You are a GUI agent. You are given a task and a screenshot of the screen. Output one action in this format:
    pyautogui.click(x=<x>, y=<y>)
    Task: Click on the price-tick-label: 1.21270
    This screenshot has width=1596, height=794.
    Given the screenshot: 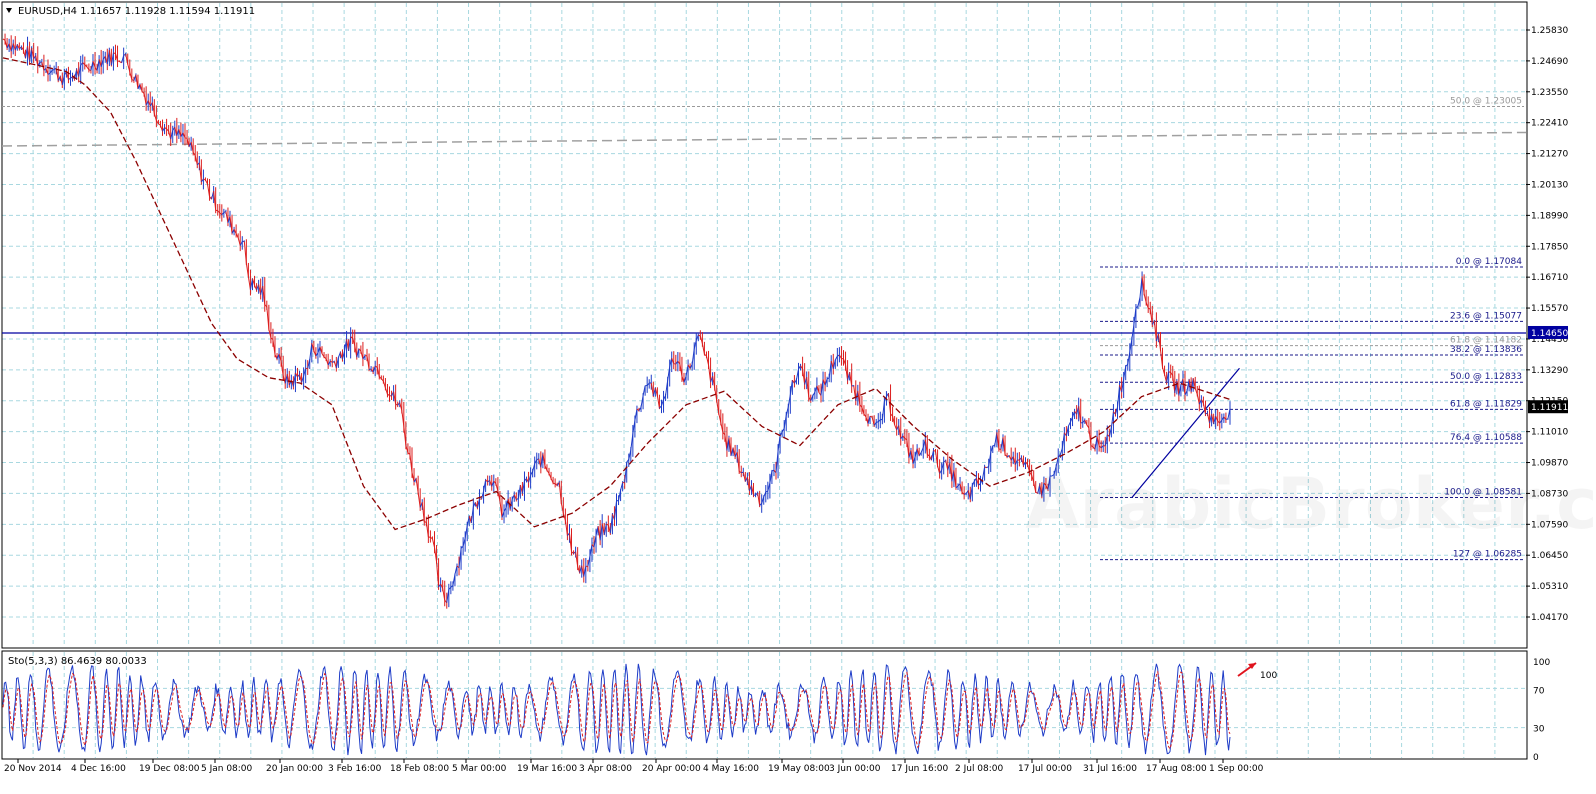 What is the action you would take?
    pyautogui.click(x=1549, y=155)
    